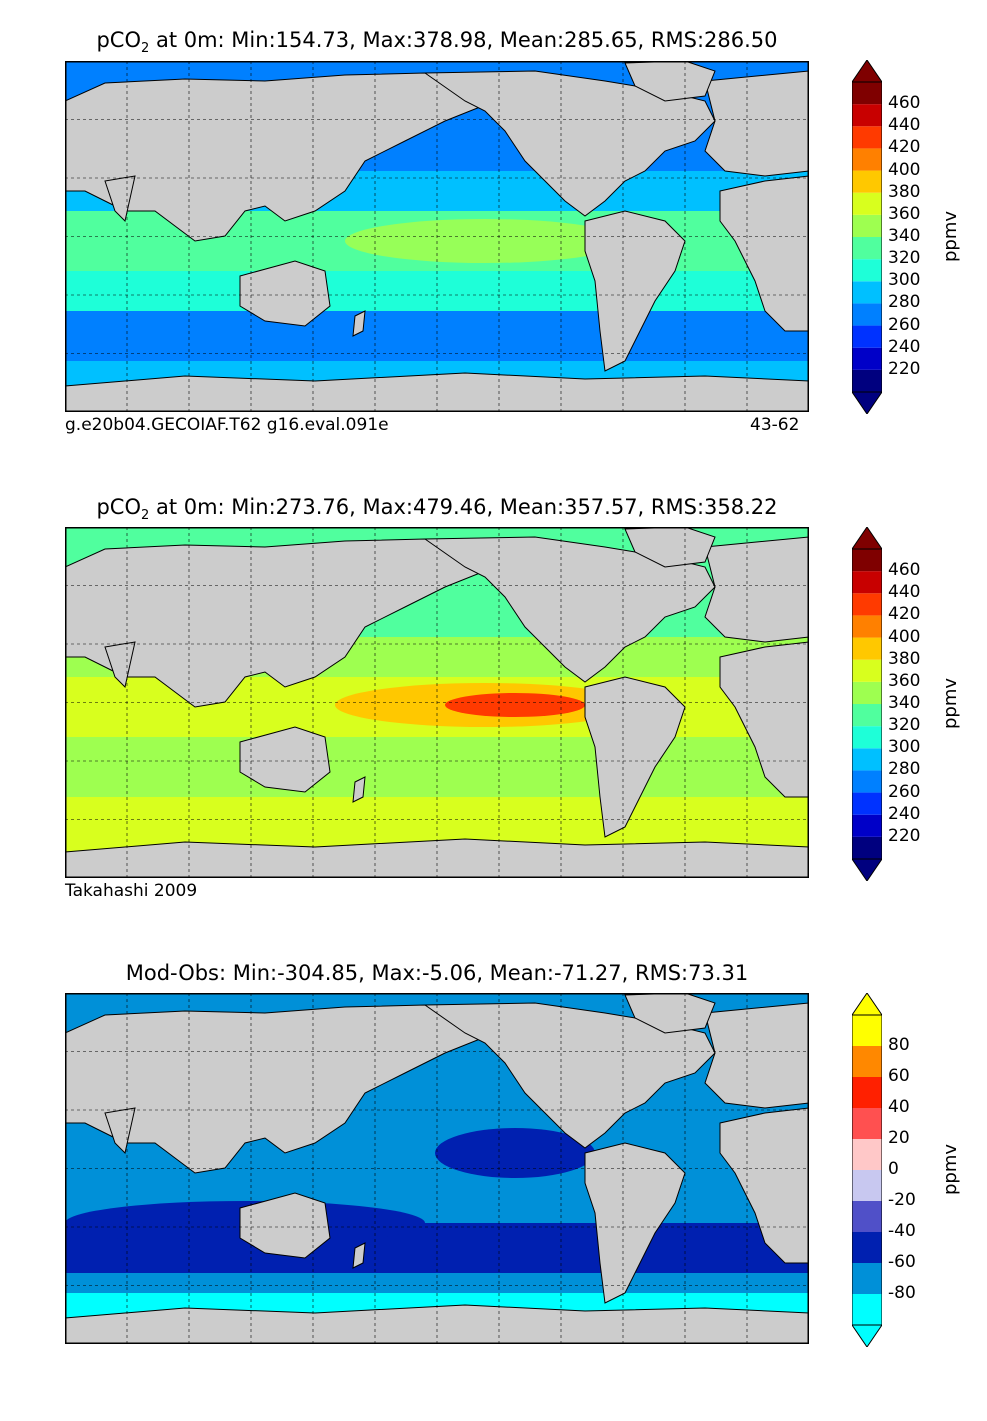 Image resolution: width=987 pixels, height=1421 pixels. What do you see at coordinates (904, 769) in the screenshot?
I see `colorbar-tick-label: 280` at bounding box center [904, 769].